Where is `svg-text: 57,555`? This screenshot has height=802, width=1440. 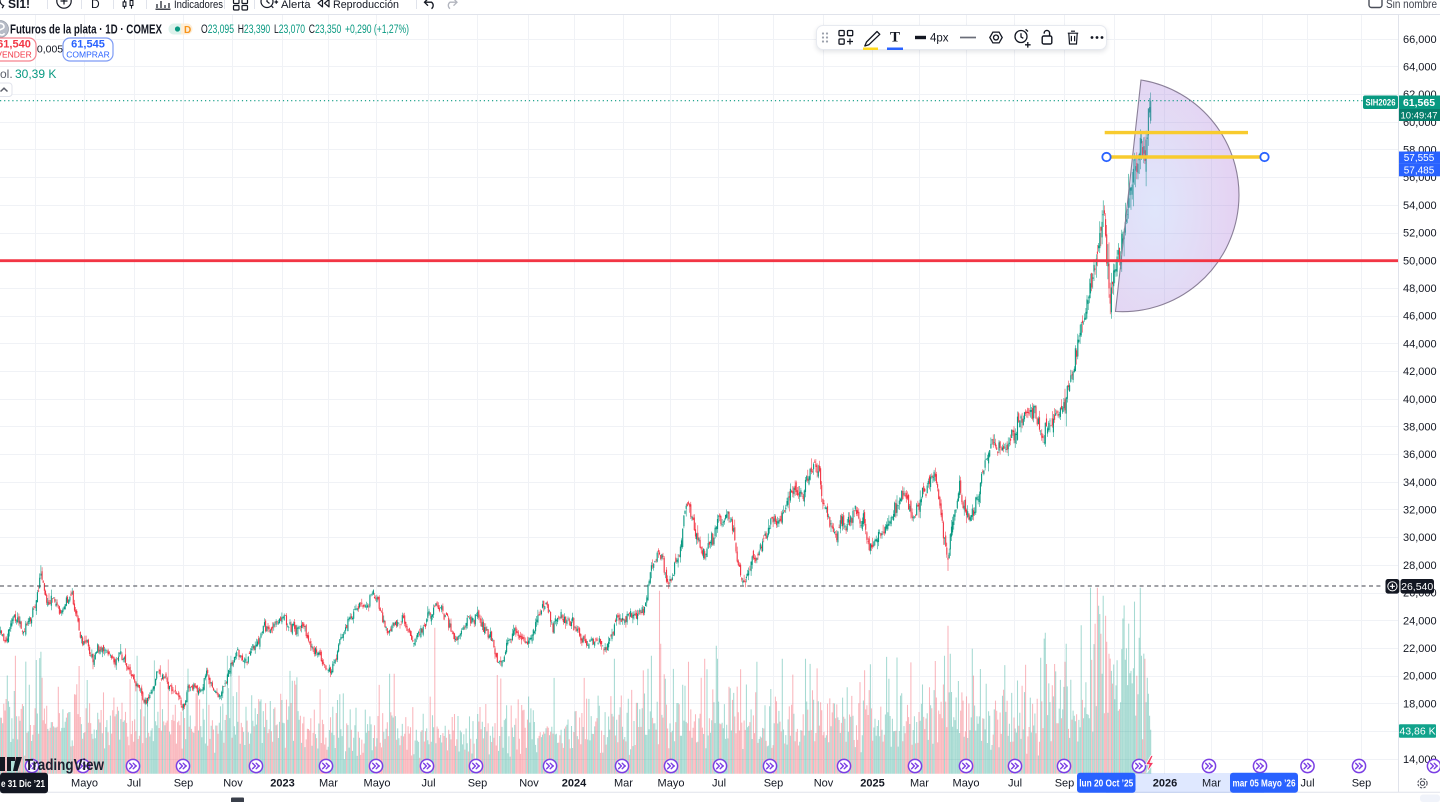 svg-text: 57,555 is located at coordinates (1419, 158).